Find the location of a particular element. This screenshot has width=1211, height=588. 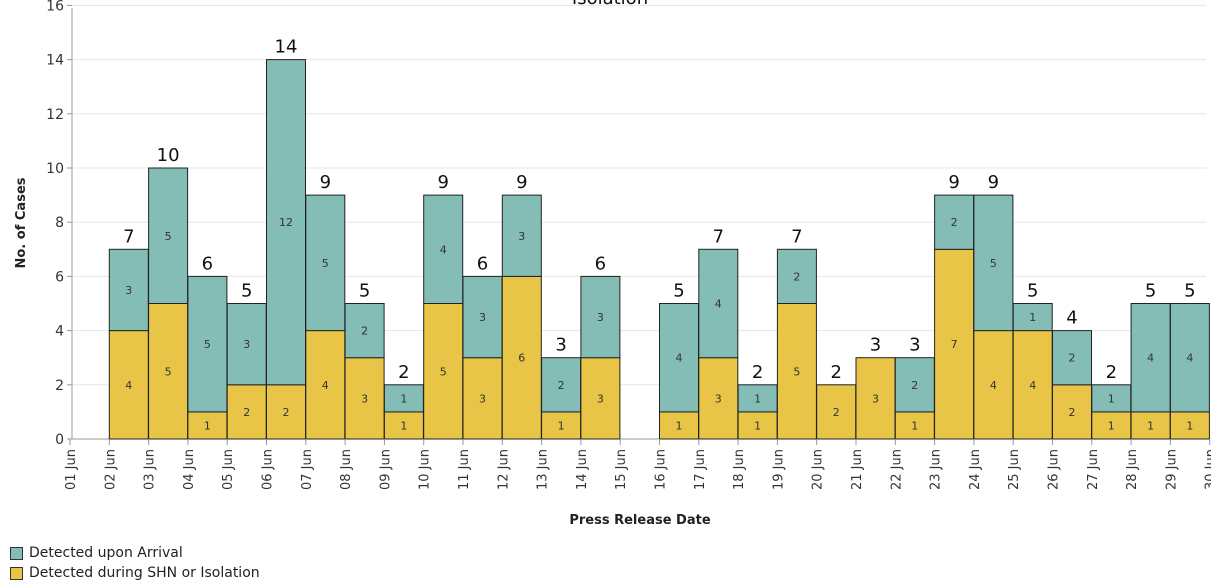

x-tick-label: 22 Jun is located at coordinates (896, 469).